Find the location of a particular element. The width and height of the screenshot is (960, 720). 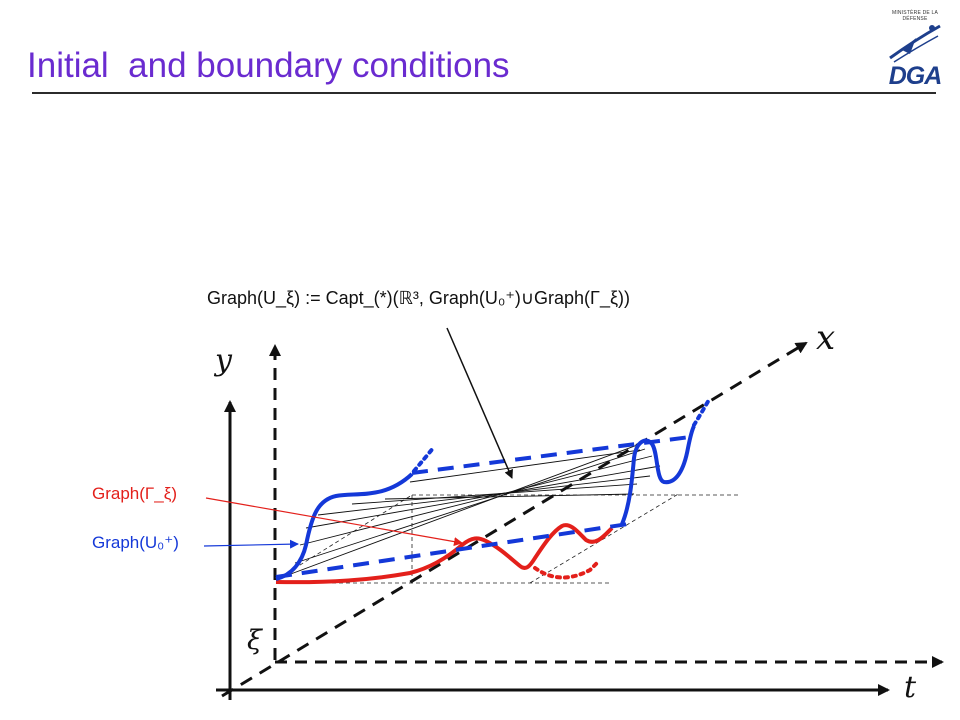

graph-u0-label: Graph(U₀⁺) is located at coordinates (135, 542).